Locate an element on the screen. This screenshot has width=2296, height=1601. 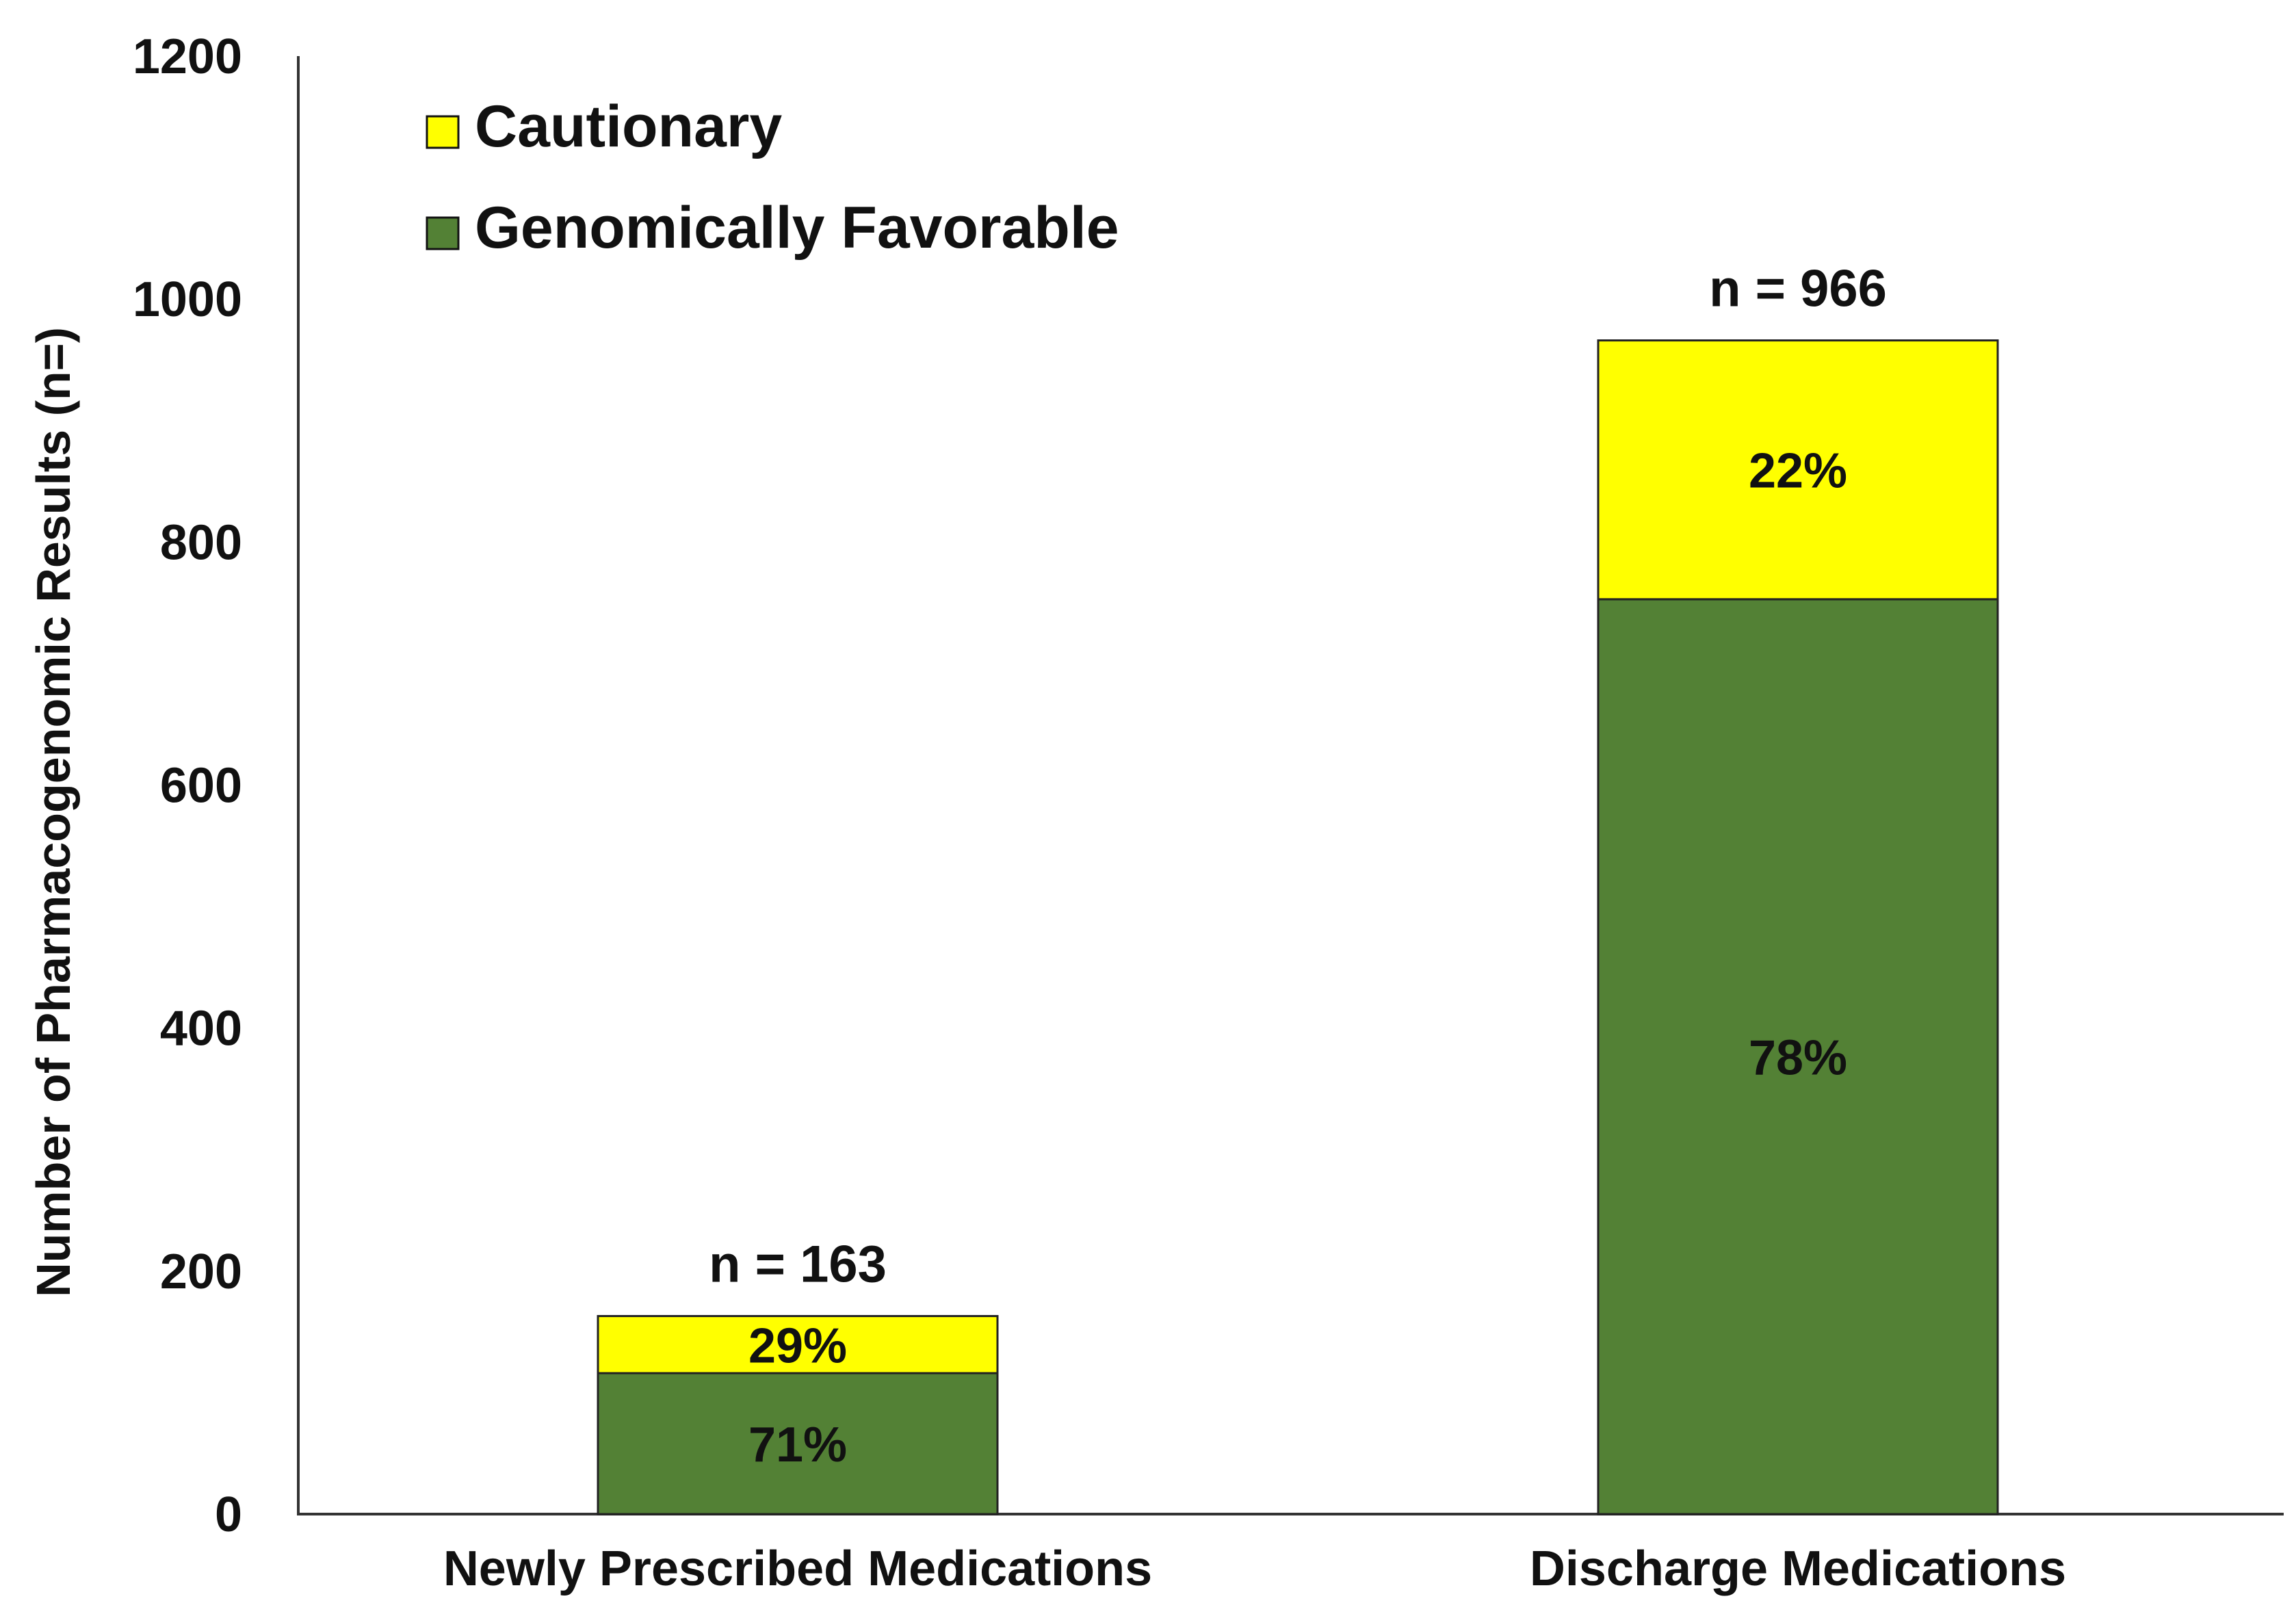
legend-label-cautionary: Cautionary is located at coordinates (629, 126).